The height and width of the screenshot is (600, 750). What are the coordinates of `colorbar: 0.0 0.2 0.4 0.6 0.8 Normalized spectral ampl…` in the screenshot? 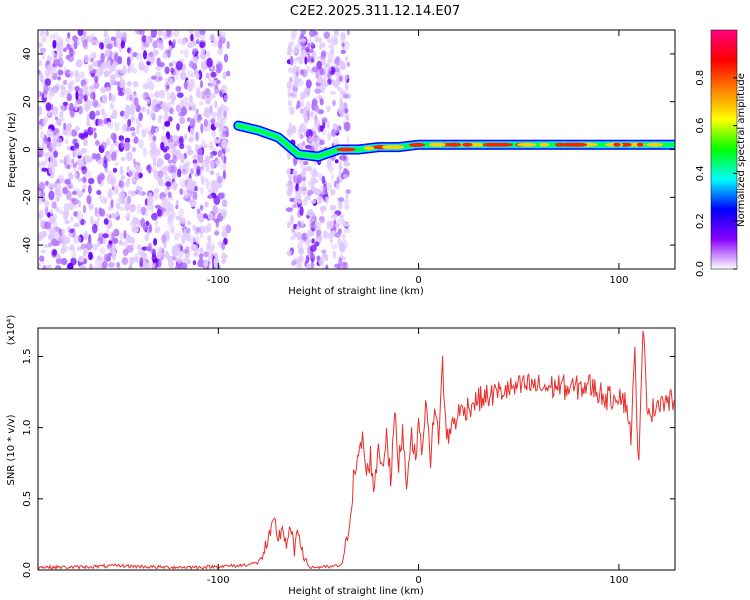 It's located at (721, 153).